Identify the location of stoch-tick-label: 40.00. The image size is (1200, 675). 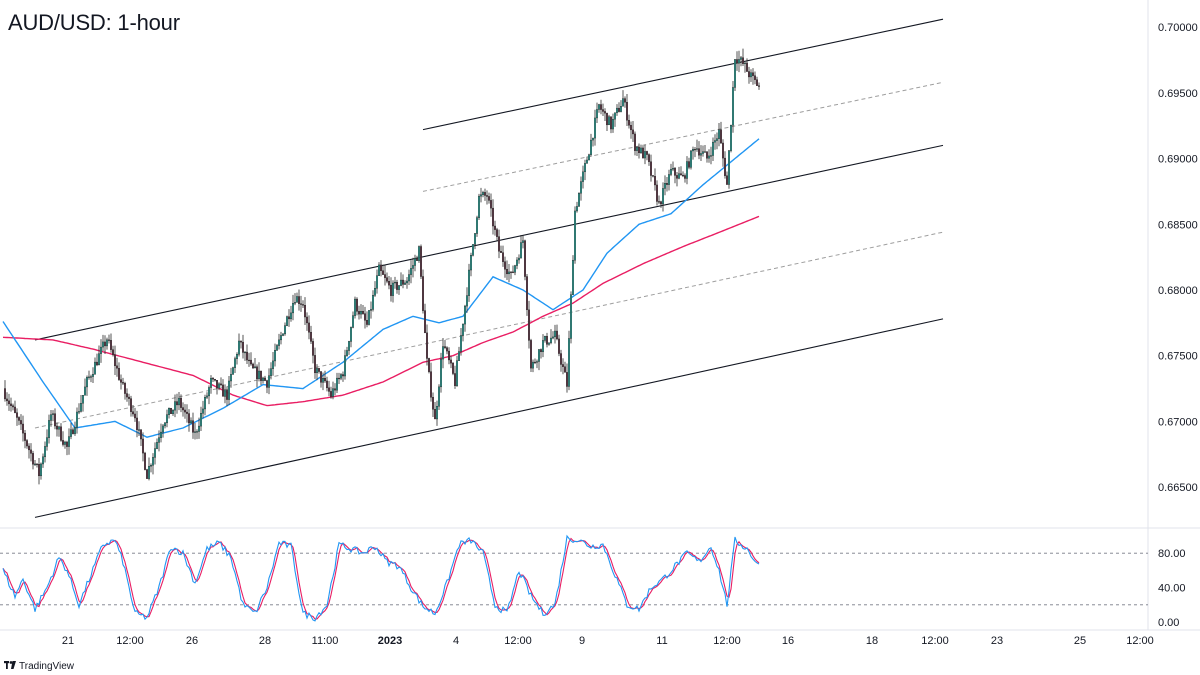
(1172, 589).